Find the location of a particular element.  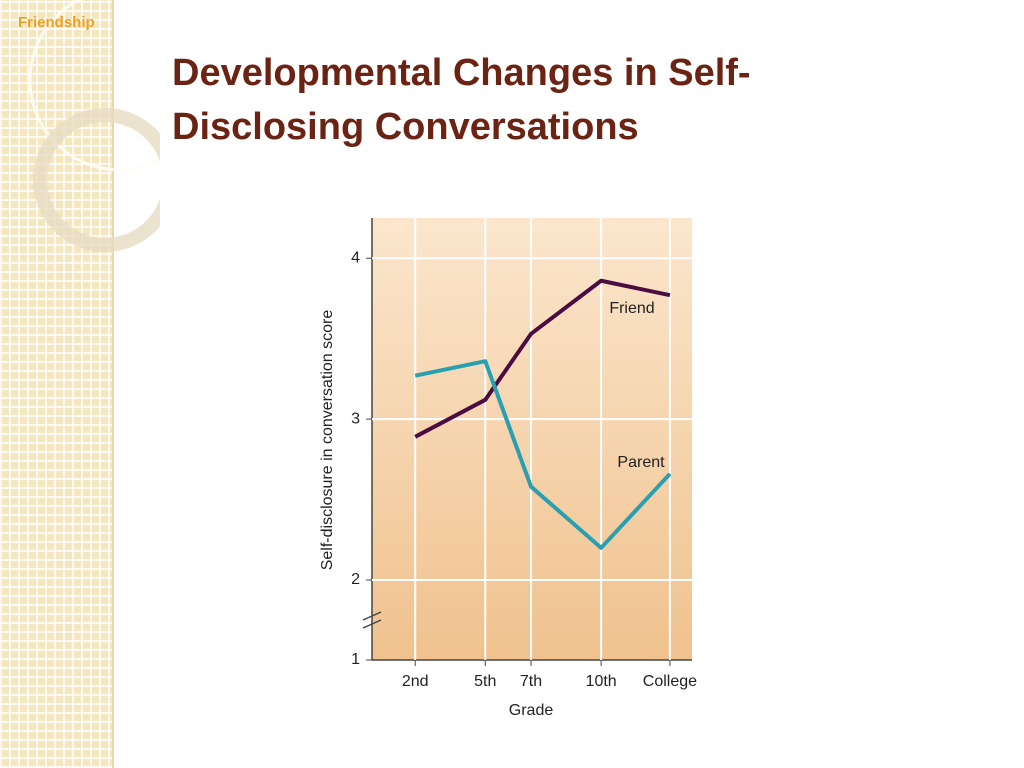

series-label: Friend is located at coordinates (631, 308).